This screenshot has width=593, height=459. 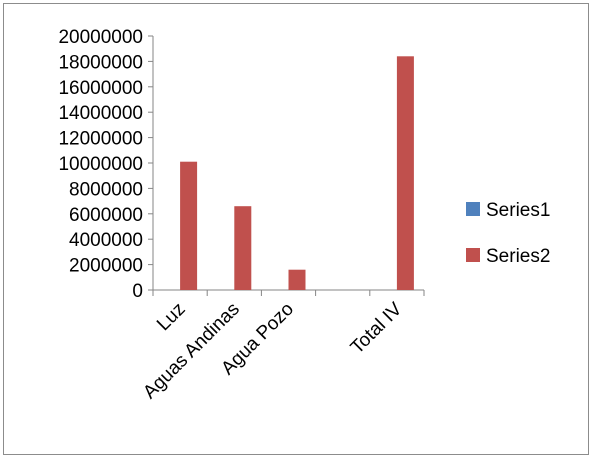 What do you see at coordinates (106, 189) in the screenshot?
I see `y-tick-label: 8000000` at bounding box center [106, 189].